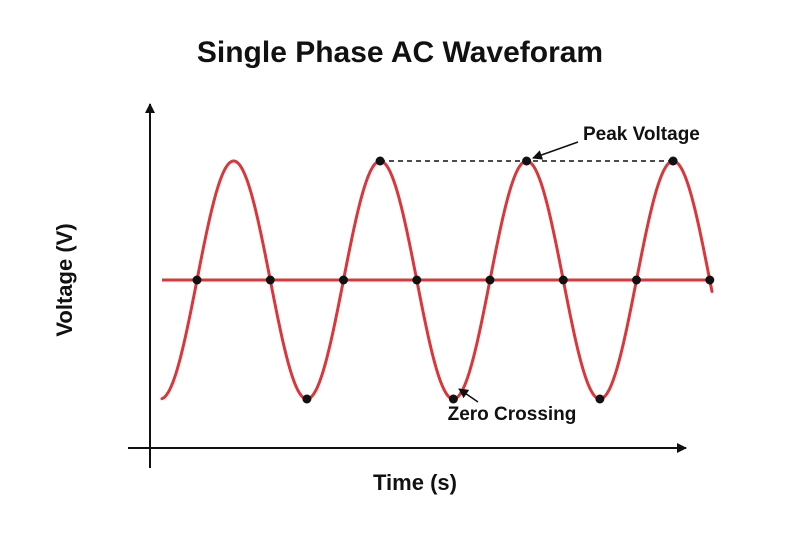 The height and width of the screenshot is (533, 800). Describe the element at coordinates (64, 279) in the screenshot. I see `y-axis-label: Voltage (V)` at that location.